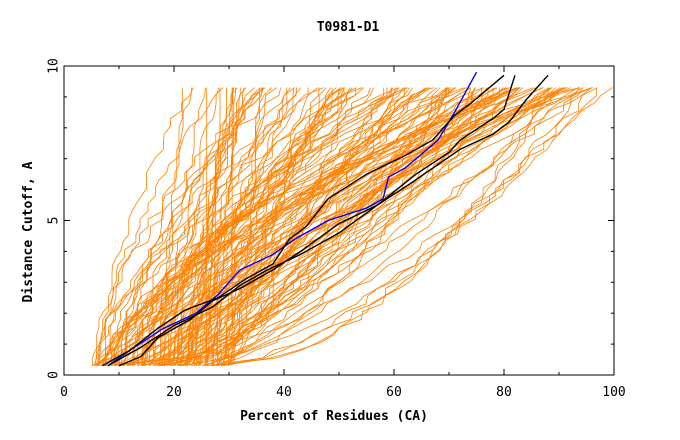  I want to click on y-tick-labels: 0 5 10, so click(54, 218).